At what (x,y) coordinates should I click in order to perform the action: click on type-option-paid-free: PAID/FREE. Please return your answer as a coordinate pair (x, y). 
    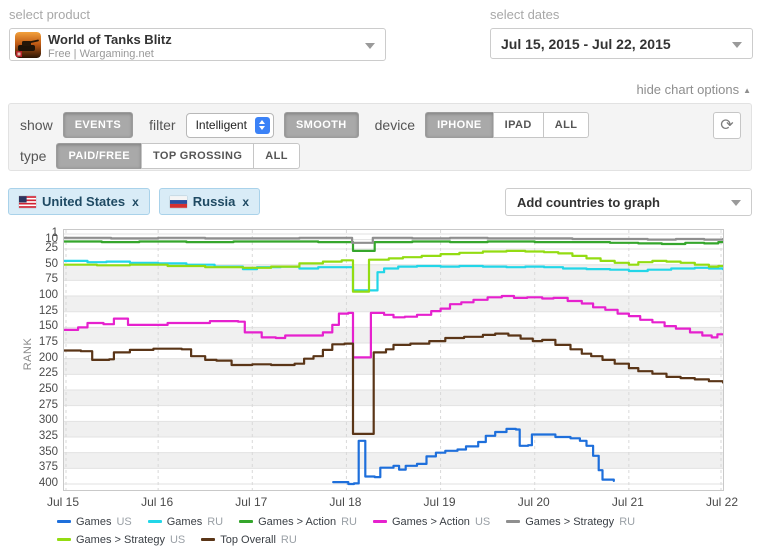
    Looking at the image, I should click on (98, 156).